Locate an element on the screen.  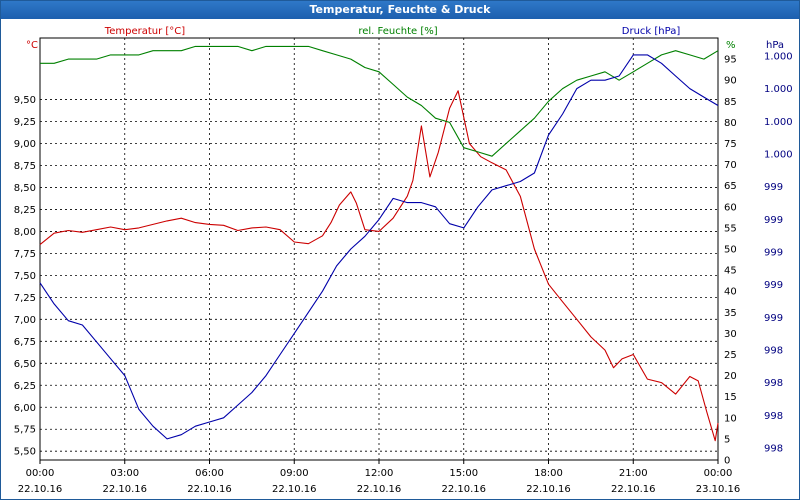
left-tick-label: 7,00 is located at coordinates (25, 320).